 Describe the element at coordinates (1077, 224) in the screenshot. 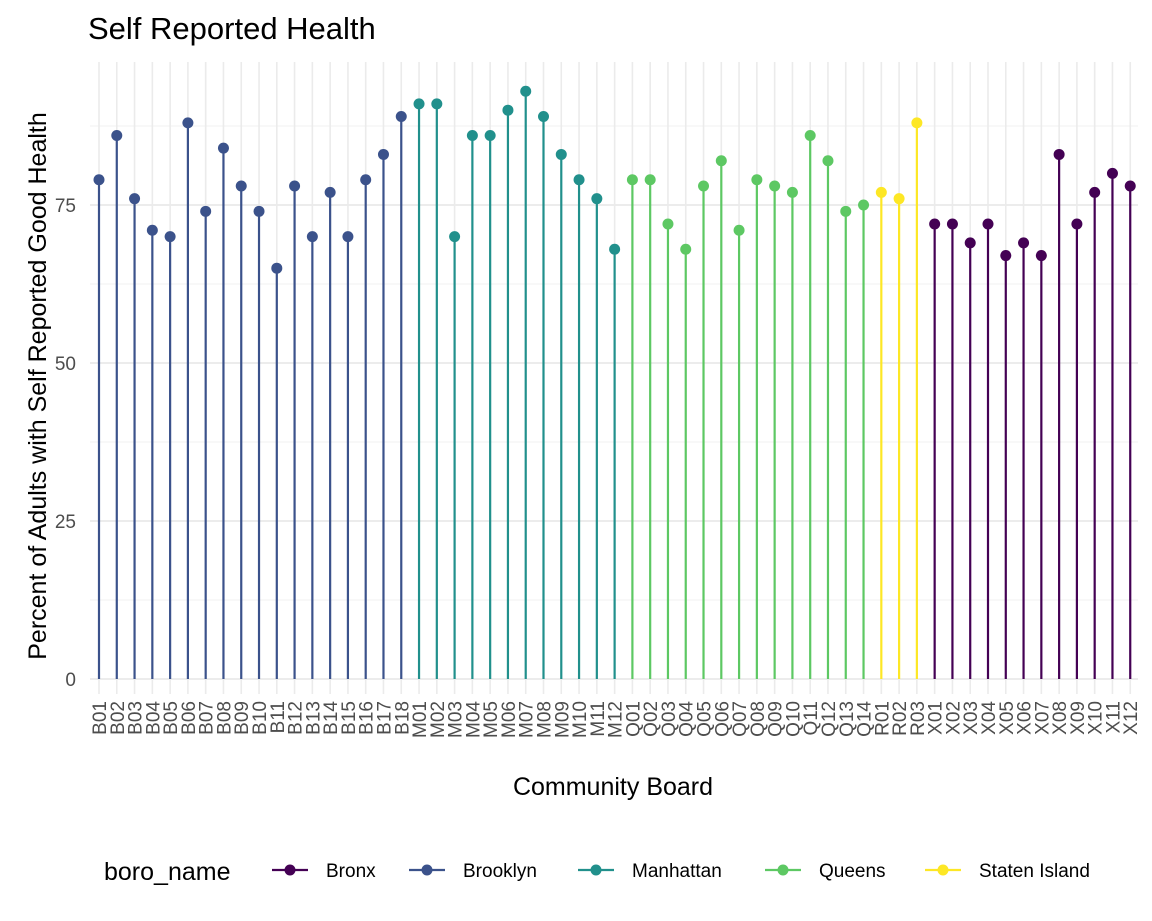

I see `point-X09` at that location.